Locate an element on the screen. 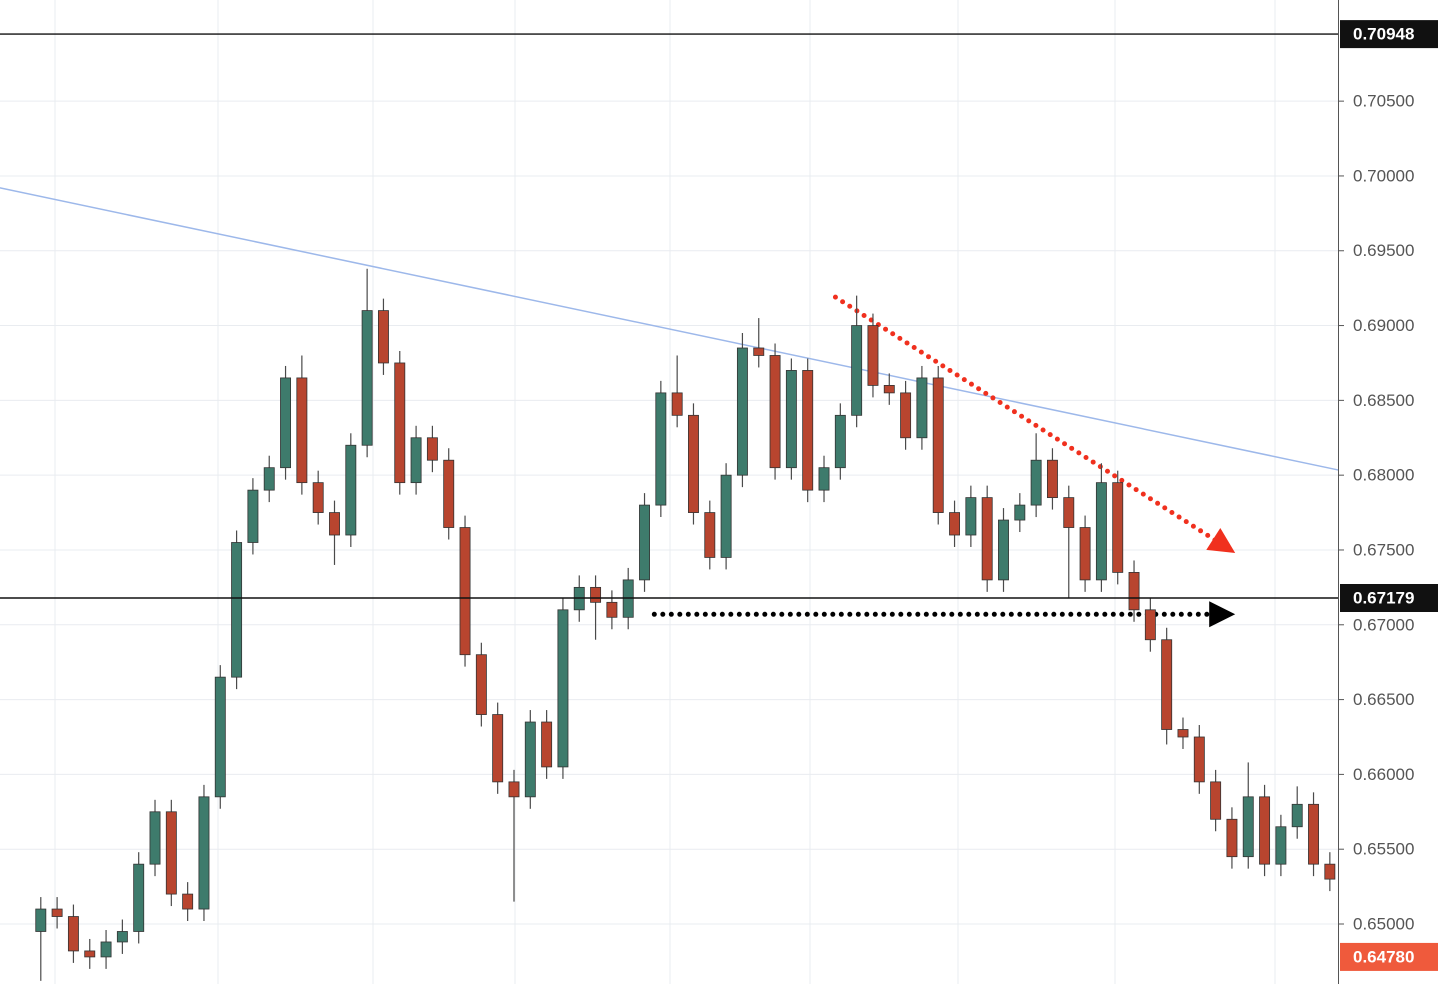 The image size is (1438, 984). price-label: 0.67179 is located at coordinates (1383, 597).